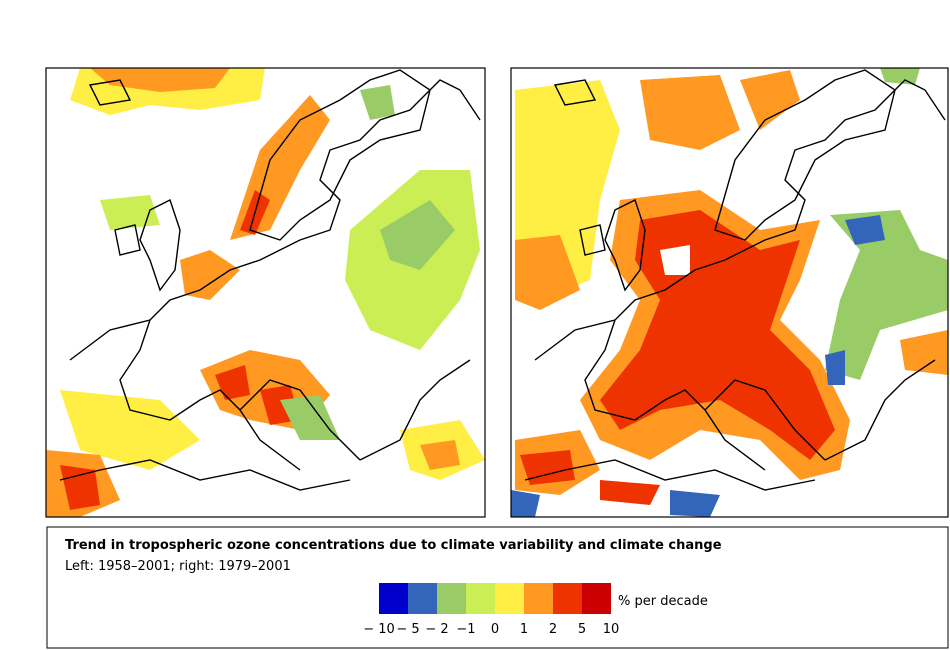 Image resolution: width=950 pixels, height=650 pixels. What do you see at coordinates (553, 629) in the screenshot?
I see `legend-label: 2` at bounding box center [553, 629].